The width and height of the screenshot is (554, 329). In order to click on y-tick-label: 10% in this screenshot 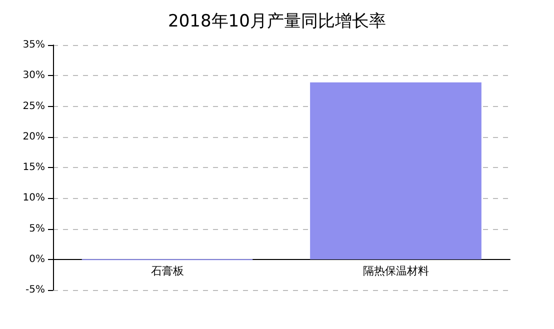, I will do `click(33, 198)`.